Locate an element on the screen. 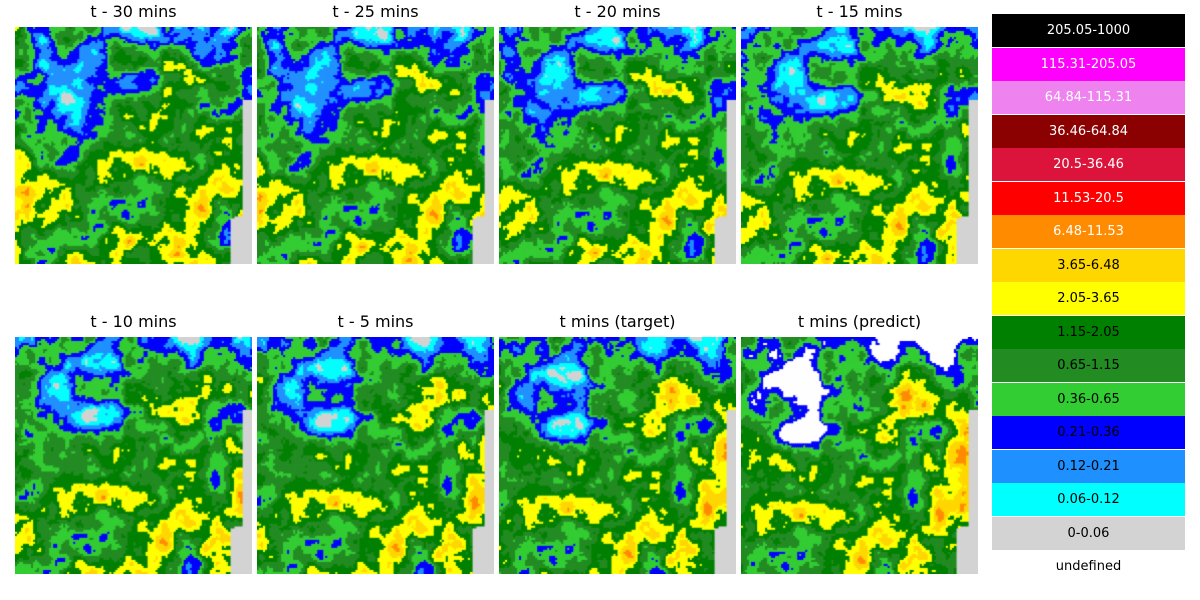  legend-item: 20.5-36.46 is located at coordinates (1088, 164).